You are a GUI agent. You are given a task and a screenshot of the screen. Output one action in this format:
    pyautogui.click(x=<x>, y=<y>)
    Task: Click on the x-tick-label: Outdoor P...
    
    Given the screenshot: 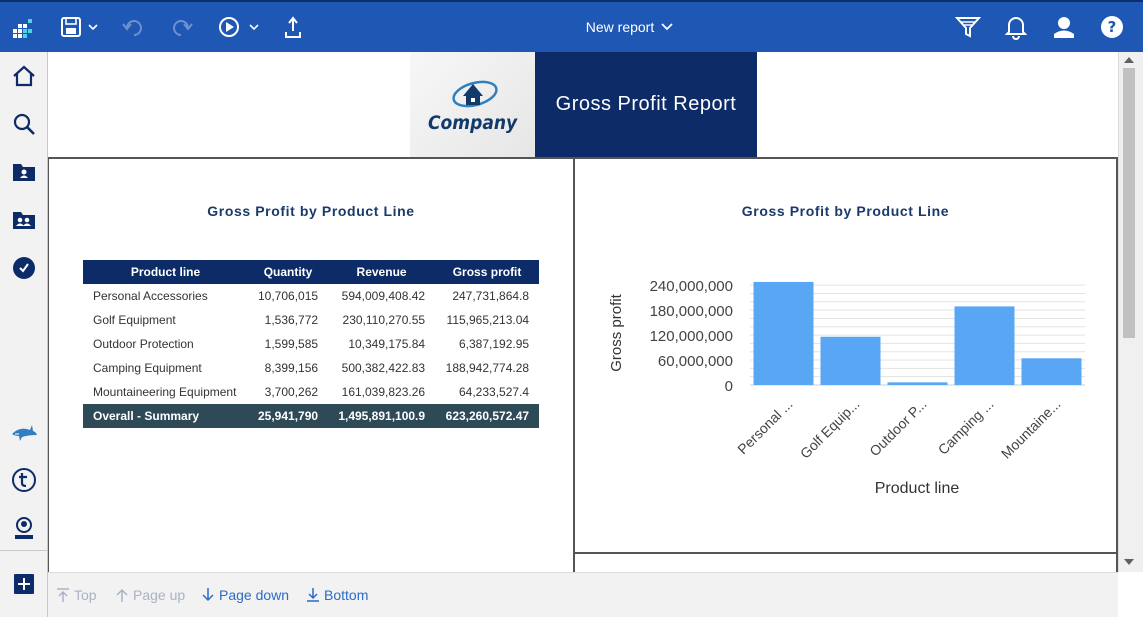 What is the action you would take?
    pyautogui.click(x=897, y=427)
    